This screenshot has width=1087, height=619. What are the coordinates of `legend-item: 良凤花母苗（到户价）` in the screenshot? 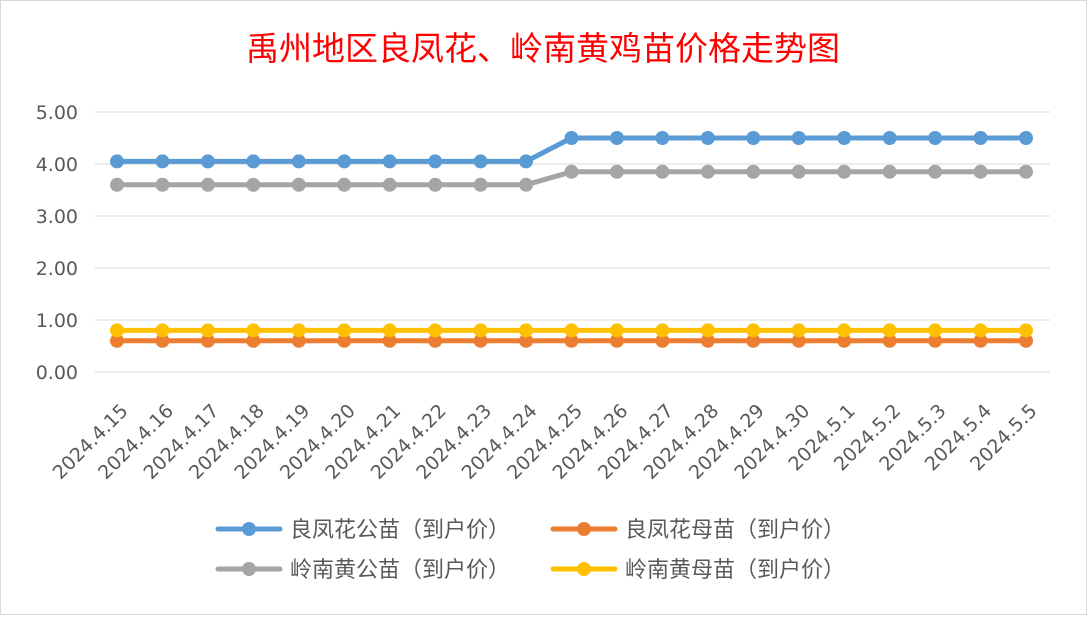 It's located at (697, 530).